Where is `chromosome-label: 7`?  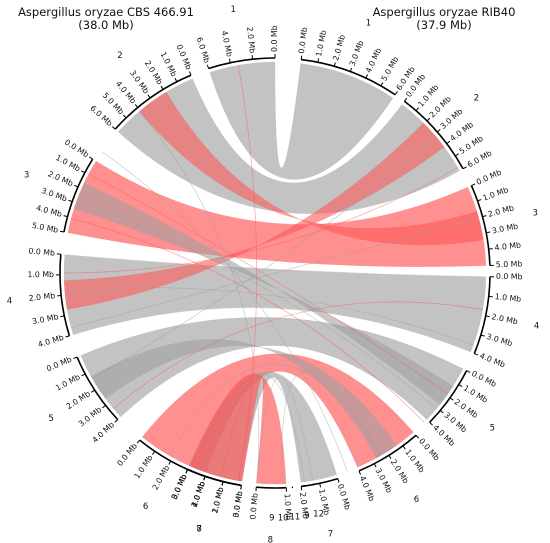
chromosome-label: 7 is located at coordinates (198, 530).